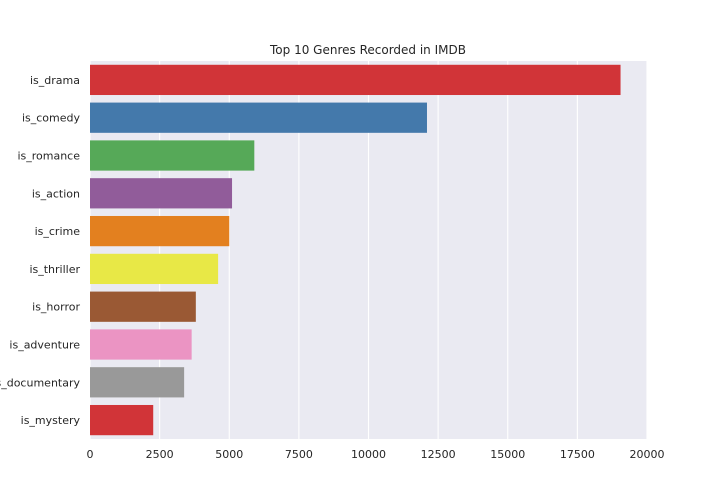 Image resolution: width=720 pixels, height=504 pixels. What do you see at coordinates (172, 155) in the screenshot?
I see `bar-is-romance` at bounding box center [172, 155].